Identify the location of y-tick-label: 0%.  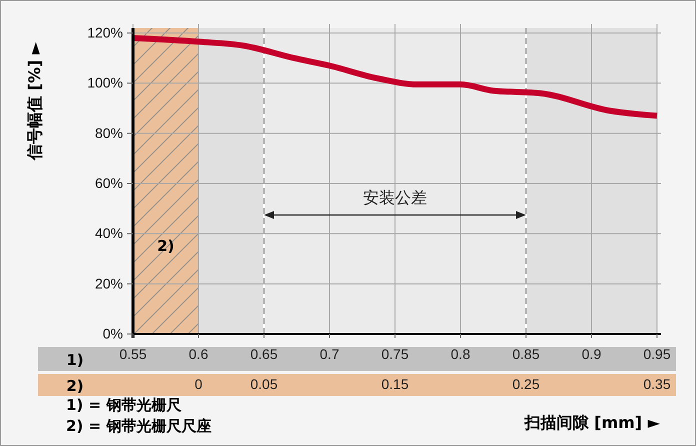
(112, 333).